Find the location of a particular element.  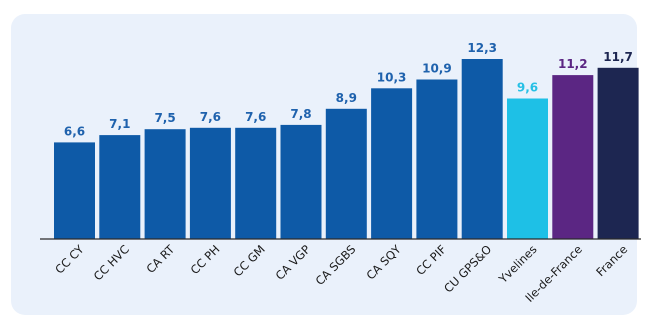

category-label: CU GPS&O is located at coordinates (467, 268).